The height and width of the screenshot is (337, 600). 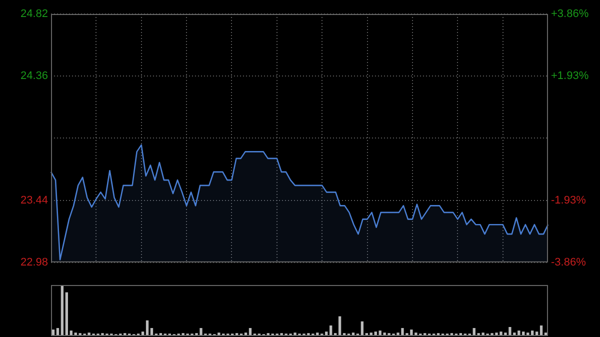 I want to click on y2-tick-label: +3.86%, so click(x=570, y=14).